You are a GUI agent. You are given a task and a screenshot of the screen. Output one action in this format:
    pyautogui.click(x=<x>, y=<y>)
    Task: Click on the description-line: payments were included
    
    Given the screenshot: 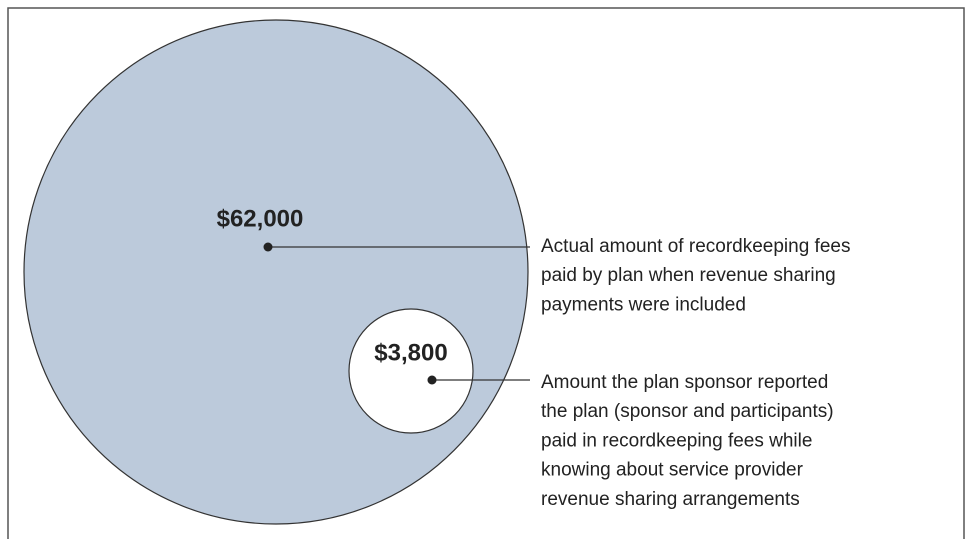 What is the action you would take?
    pyautogui.click(x=643, y=304)
    